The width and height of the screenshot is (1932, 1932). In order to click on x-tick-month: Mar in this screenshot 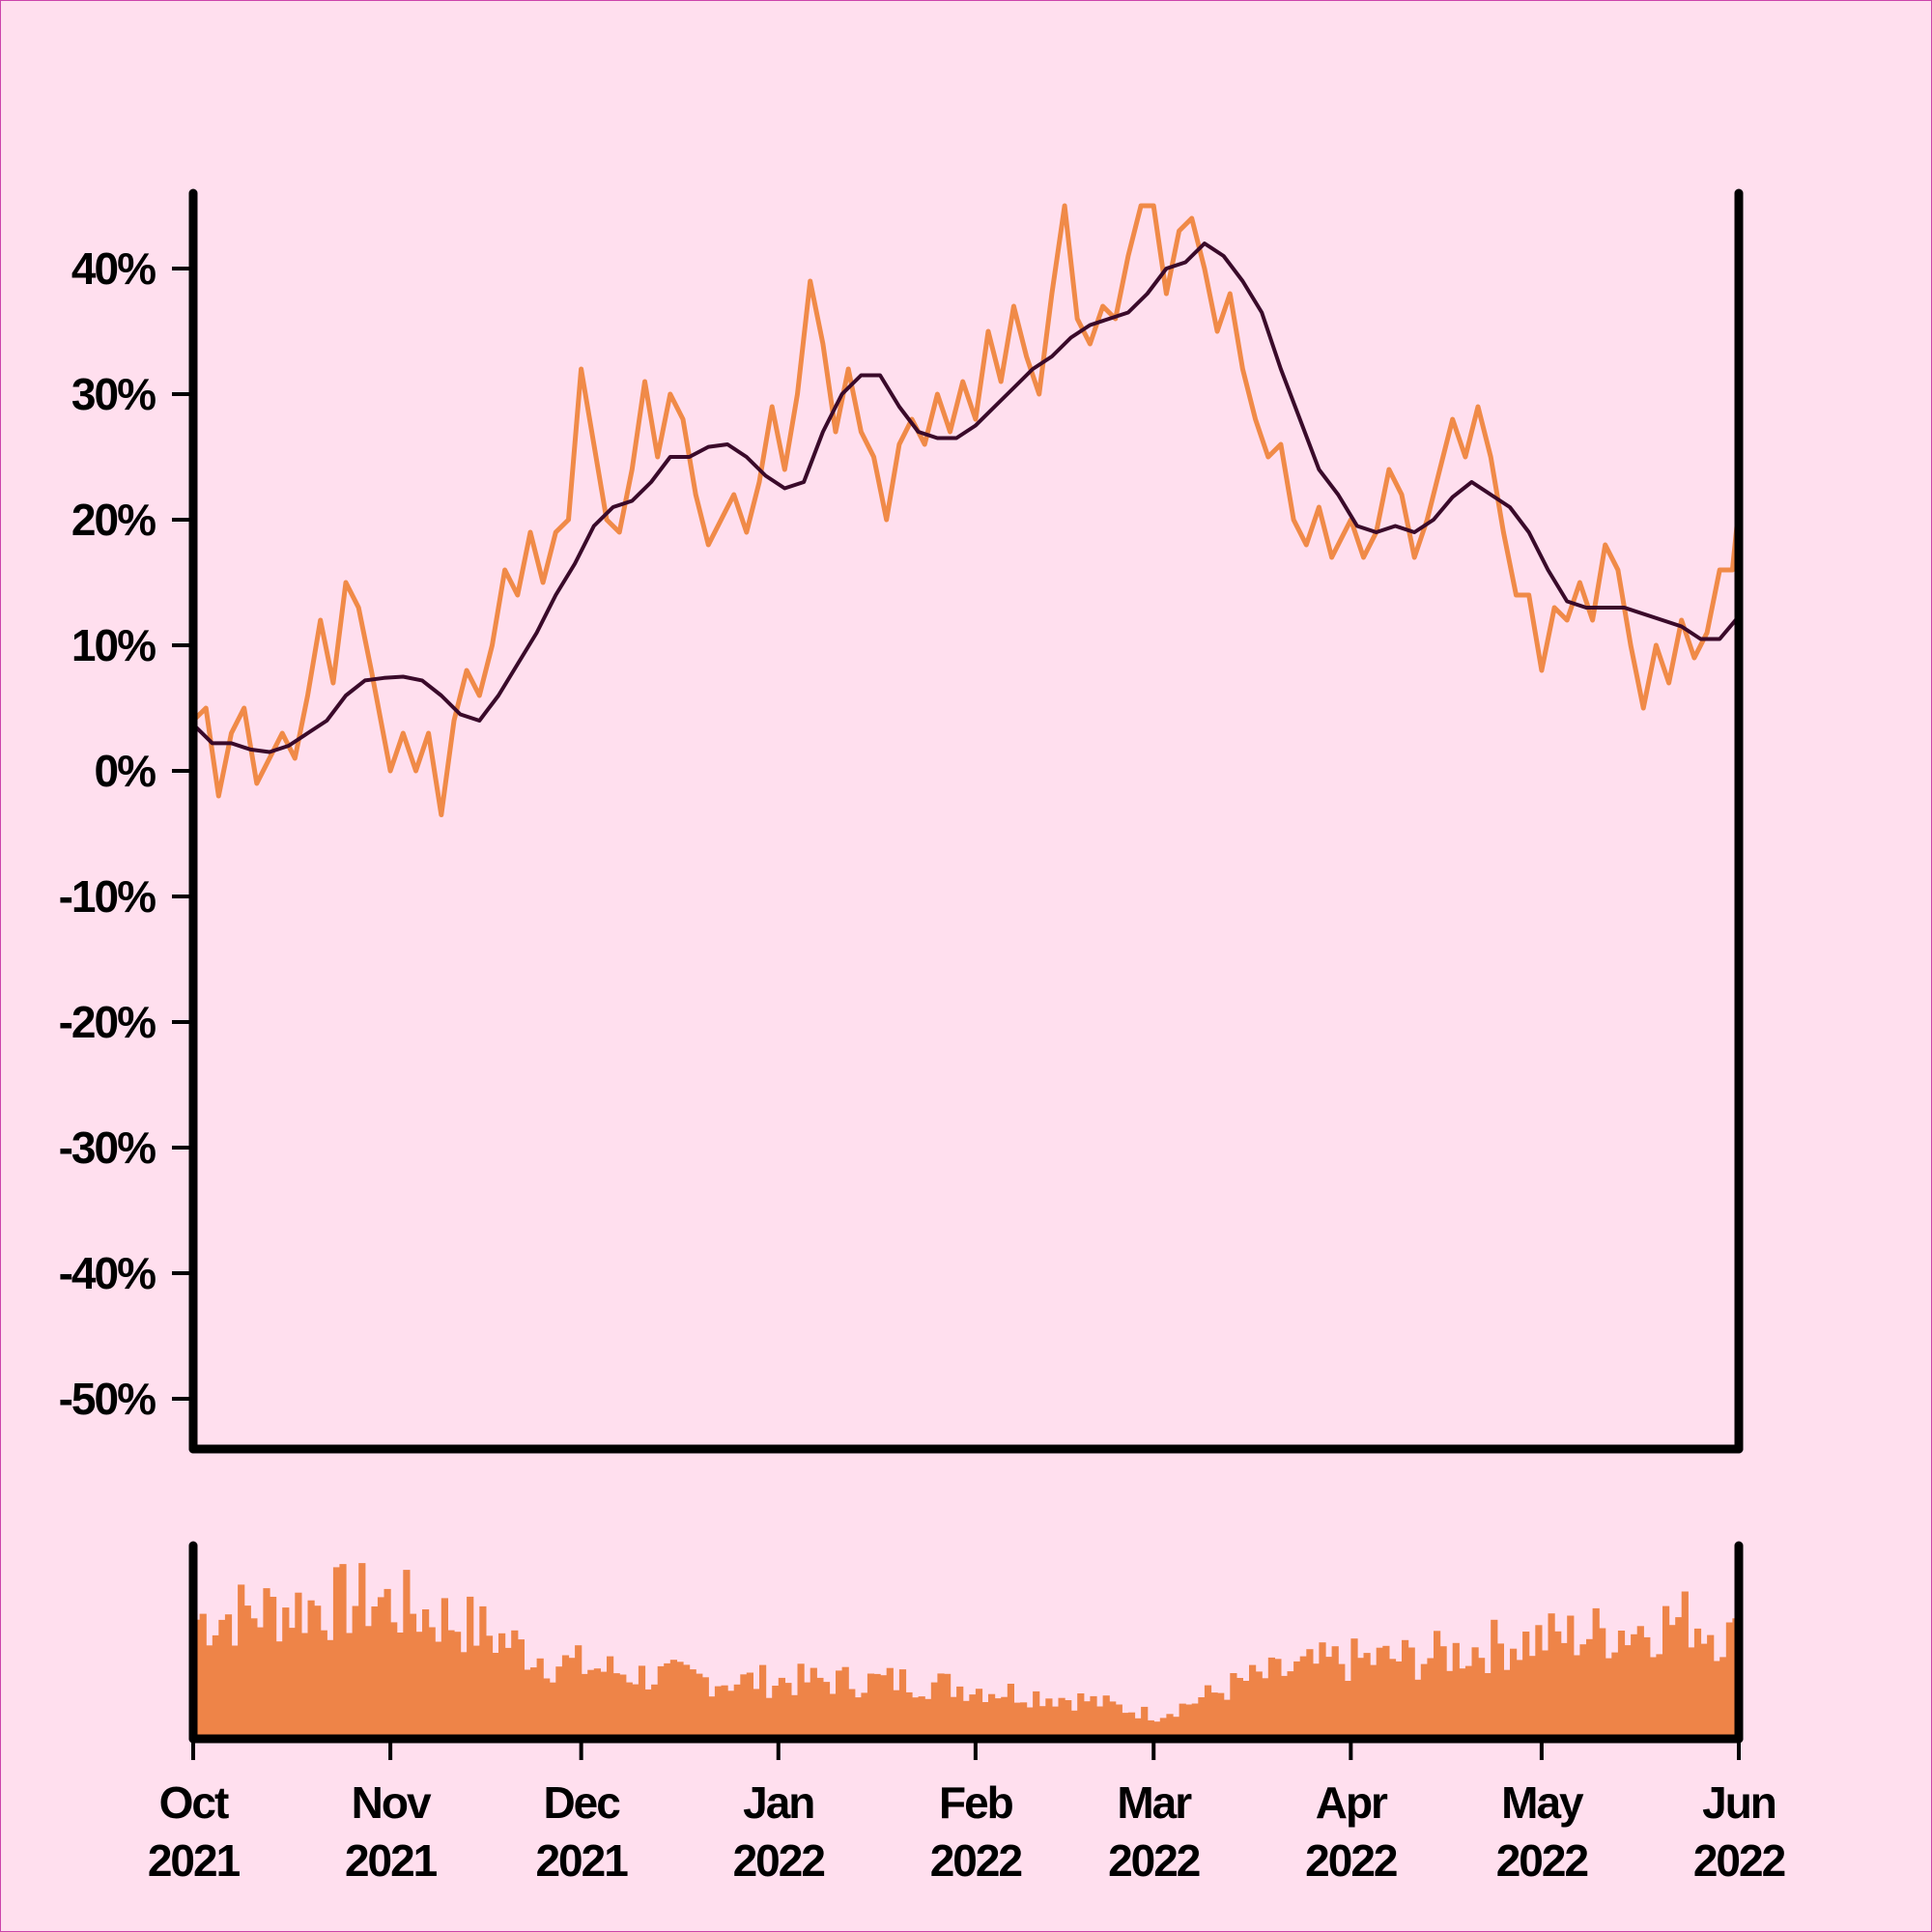, I will do `click(1154, 1802)`.